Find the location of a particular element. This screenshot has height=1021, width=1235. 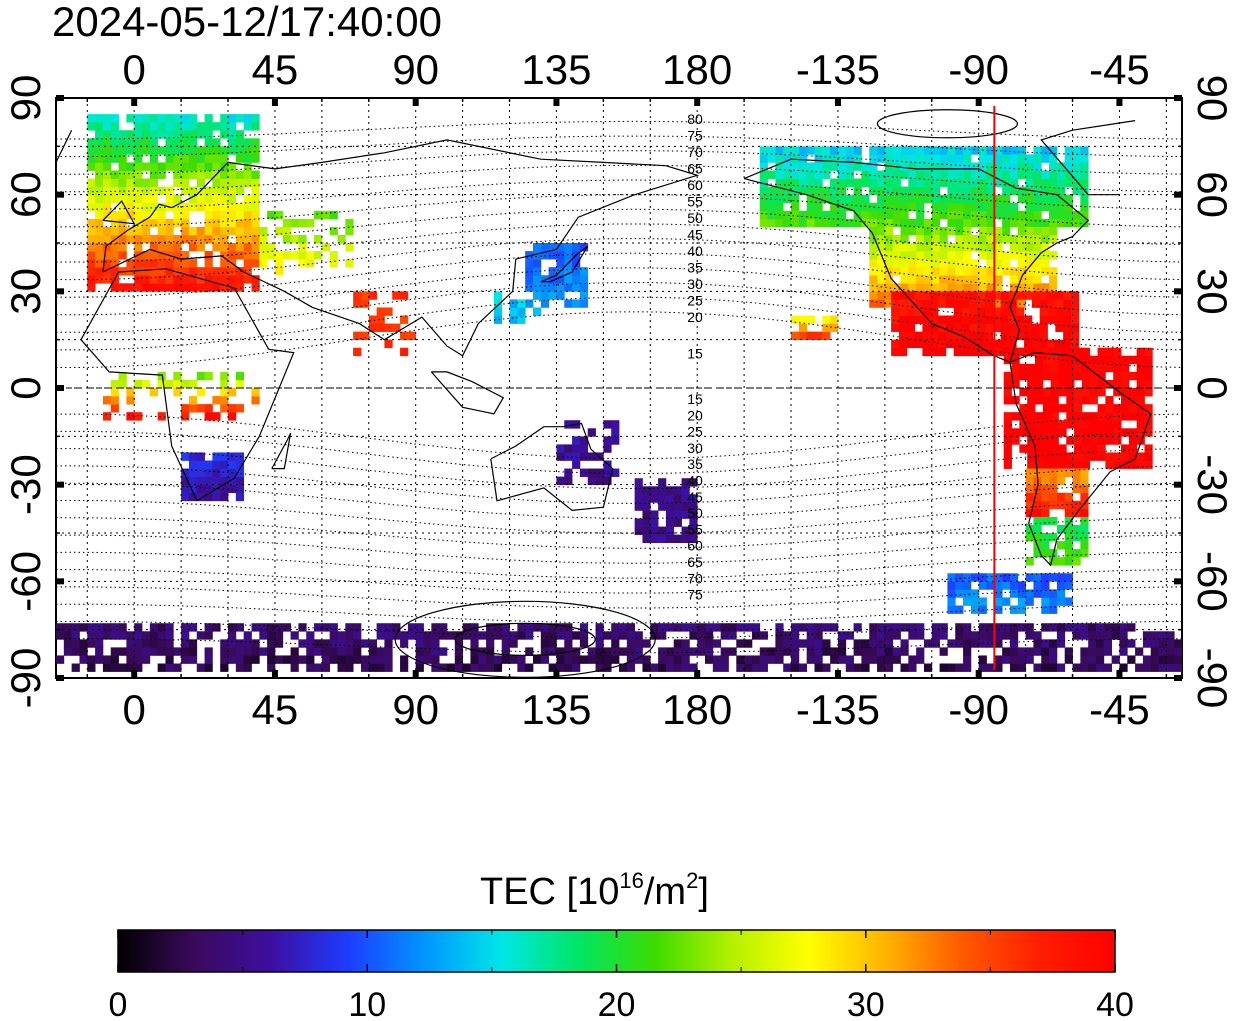

top-lon-label: -45 is located at coordinates (1119, 69).